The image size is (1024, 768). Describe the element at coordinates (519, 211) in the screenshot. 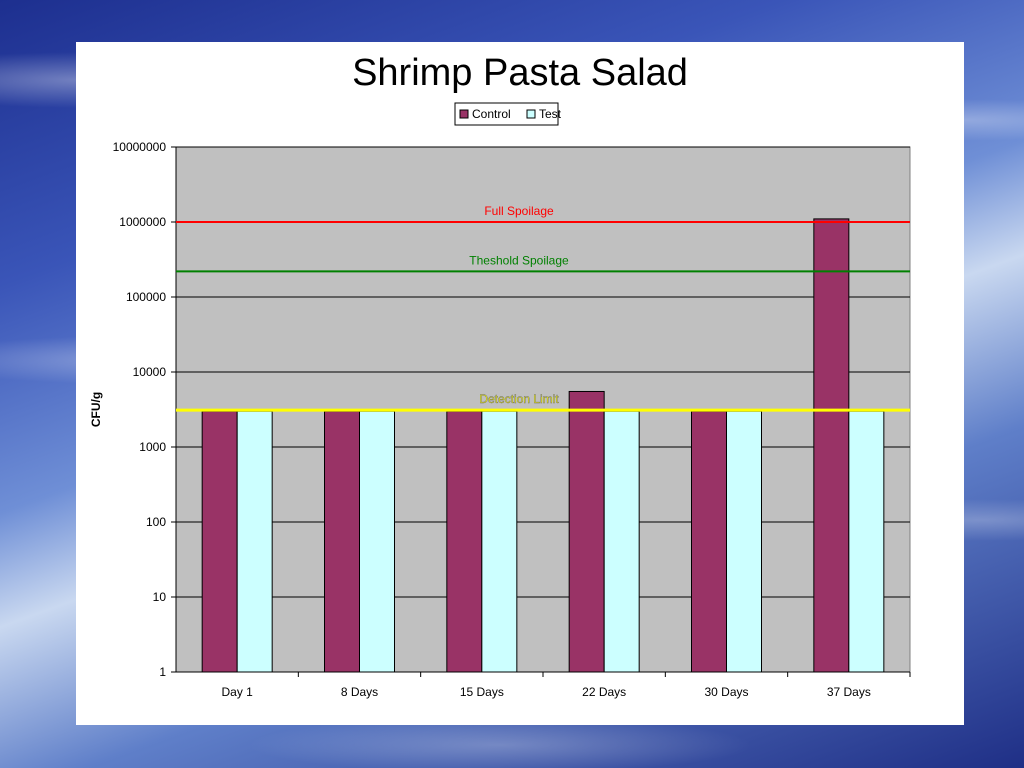

I see `reference-line-label: Full Spoilage` at that location.